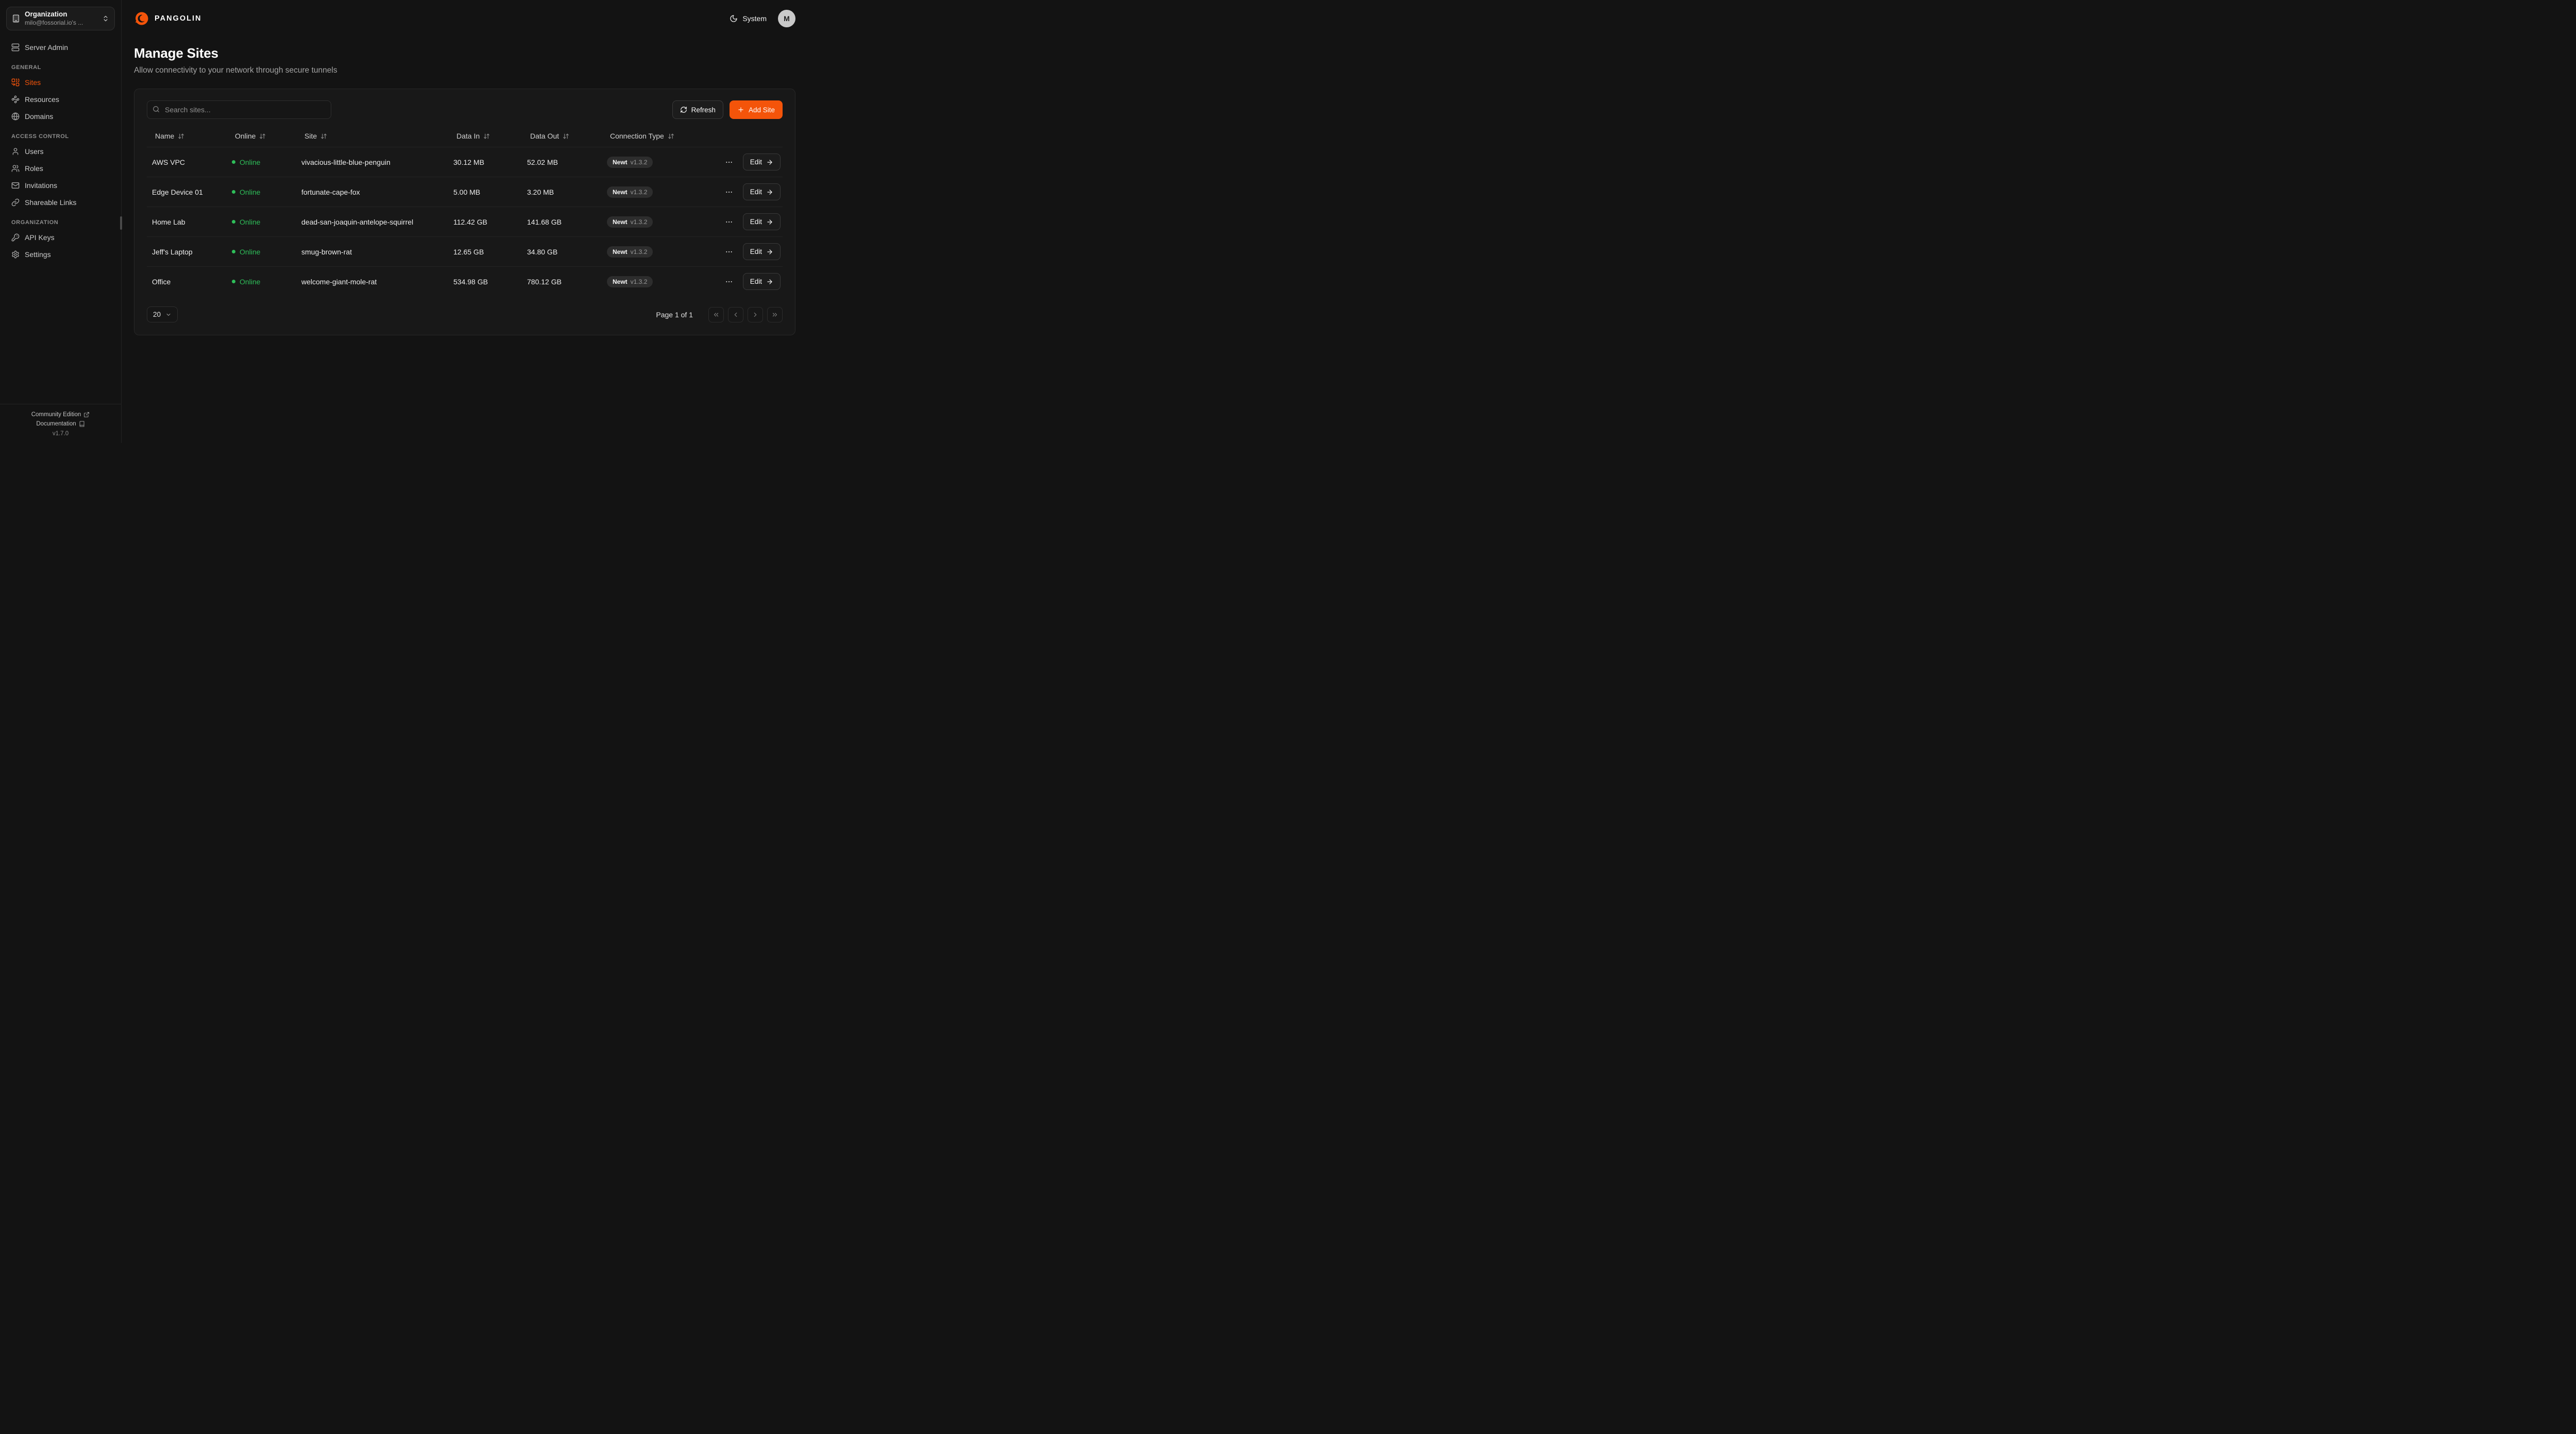 The width and height of the screenshot is (2576, 1434). What do you see at coordinates (485, 136) in the screenshot?
I see `column-header: Data In` at bounding box center [485, 136].